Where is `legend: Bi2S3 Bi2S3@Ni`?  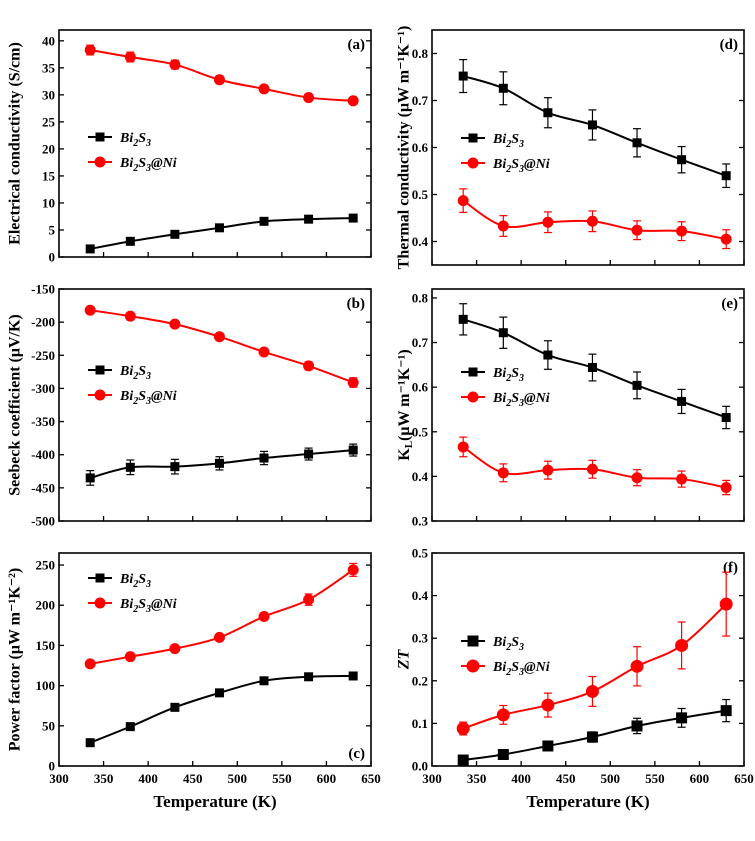 legend: Bi2S3 Bi2S3@Ni is located at coordinates (505, 656).